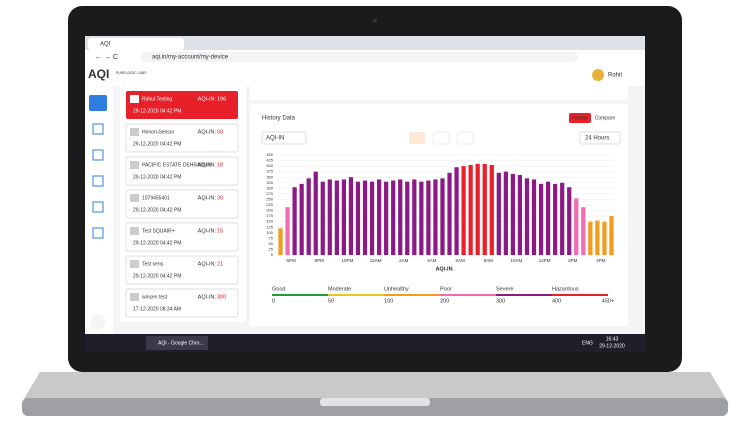  I want to click on nav-link, so click(98, 155).